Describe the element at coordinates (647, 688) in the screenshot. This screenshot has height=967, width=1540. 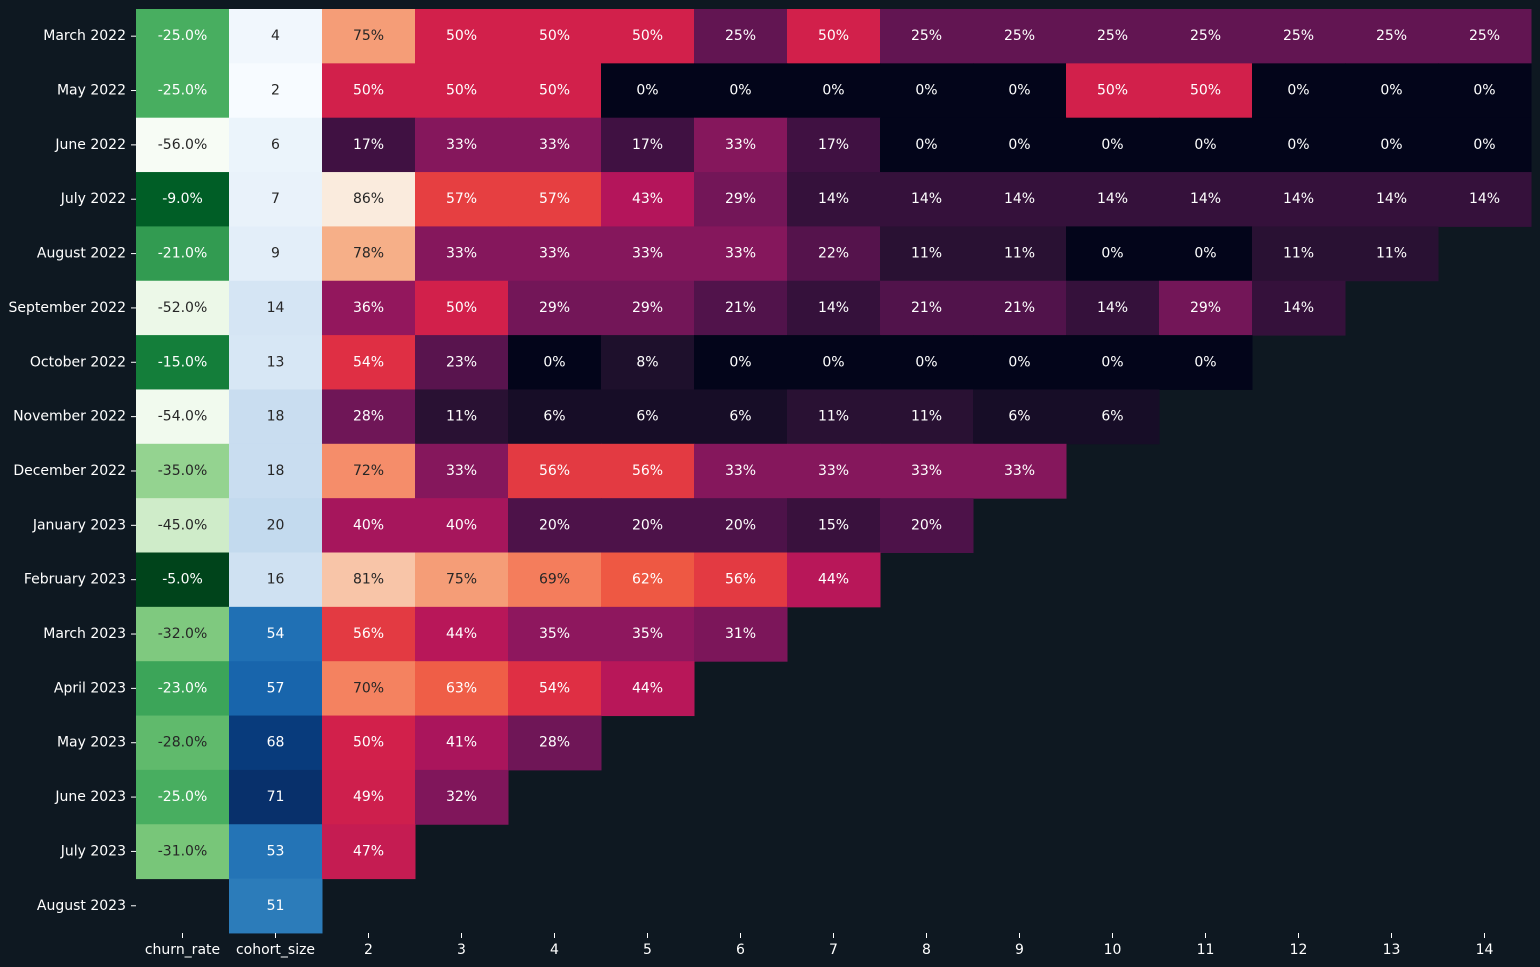
I see `retention-label: 44%` at that location.